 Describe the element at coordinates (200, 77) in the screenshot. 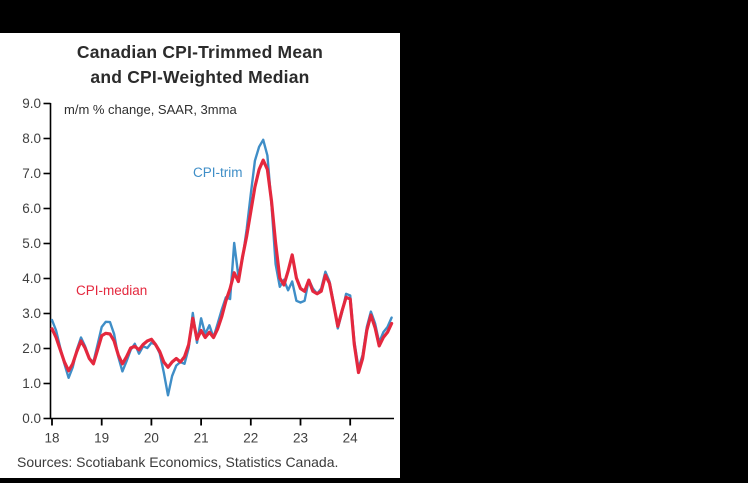

I see `chart-title-line2: and CPI-Weighted Median` at that location.